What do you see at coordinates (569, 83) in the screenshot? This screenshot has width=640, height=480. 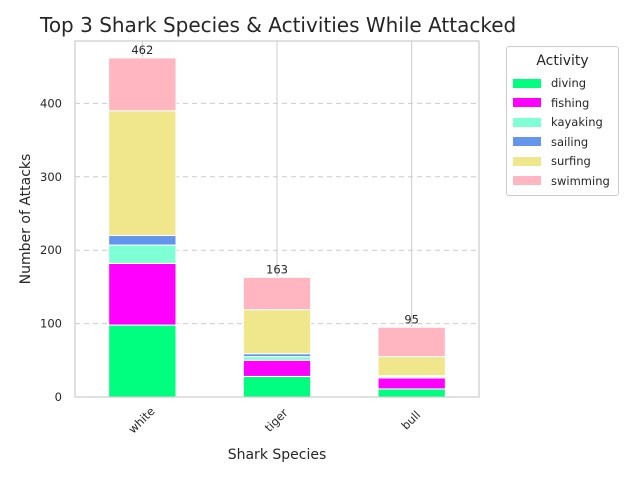 I see `legend-label: diving` at bounding box center [569, 83].